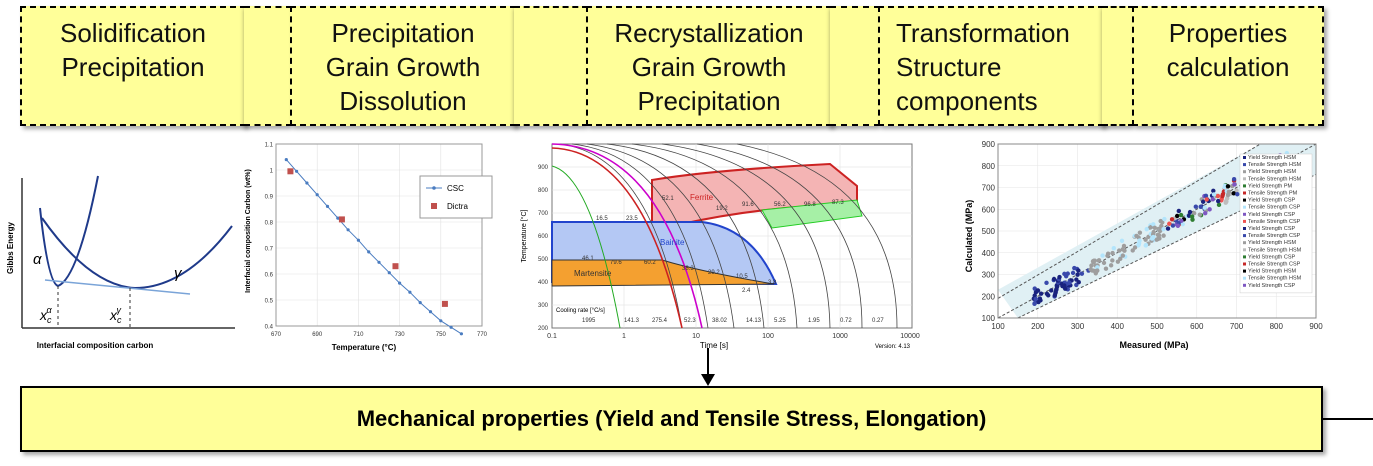  Describe the element at coordinates (632, 321) in the screenshot. I see `svg-text: 141.3` at that location.